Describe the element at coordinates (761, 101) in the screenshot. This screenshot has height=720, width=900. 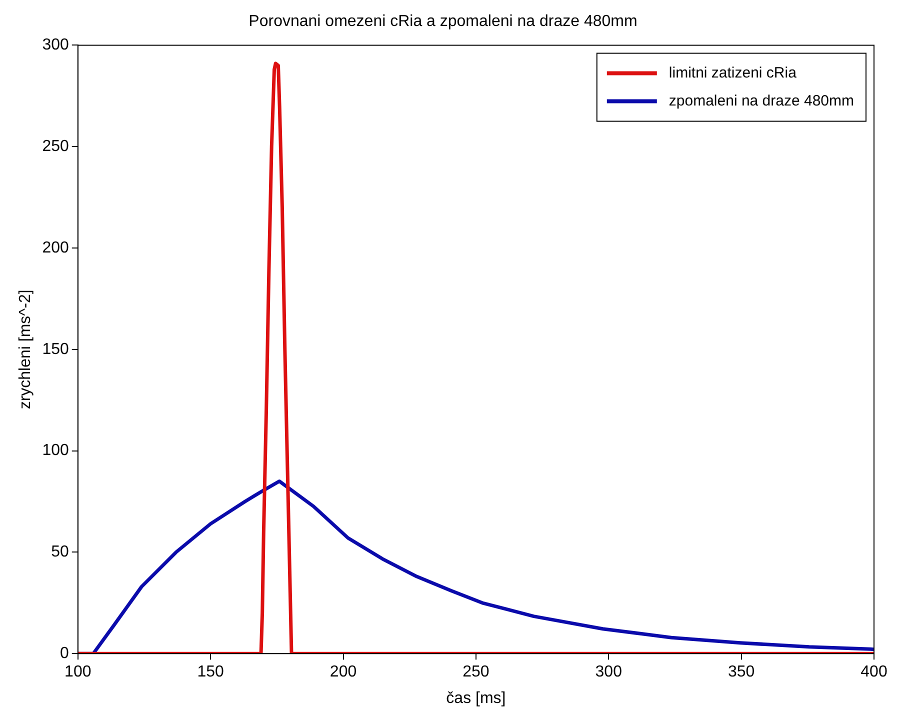
I see `legend-label: zpomaleni na draze 480mm` at that location.